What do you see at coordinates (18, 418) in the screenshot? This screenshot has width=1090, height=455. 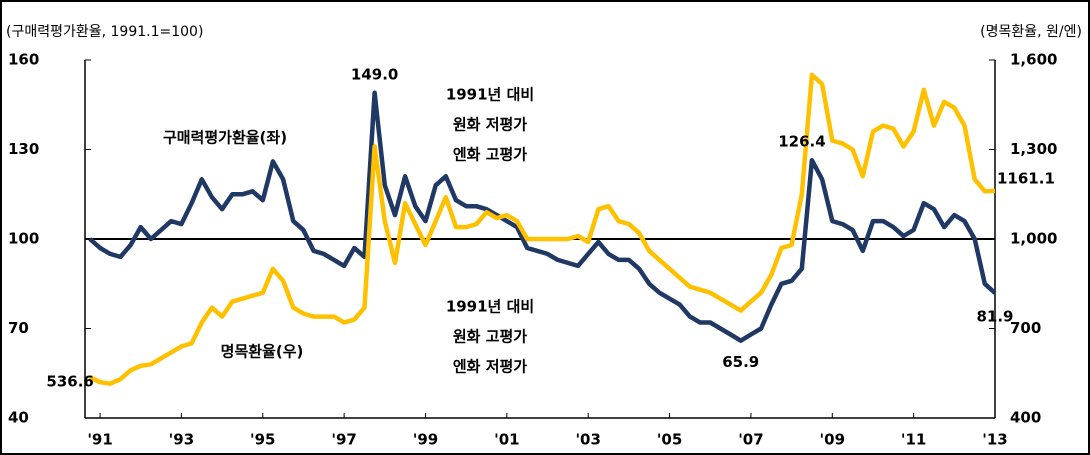 I see `y-tick-label: 40` at bounding box center [18, 418].